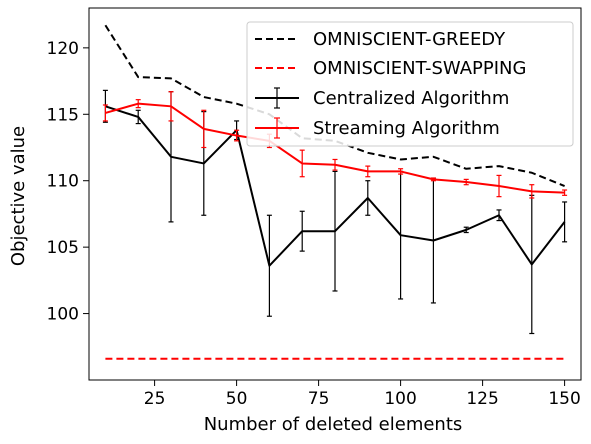 The image size is (591, 444). Describe the element at coordinates (333, 424) in the screenshot. I see `x-axis-label: Number of deleted elements` at that location.